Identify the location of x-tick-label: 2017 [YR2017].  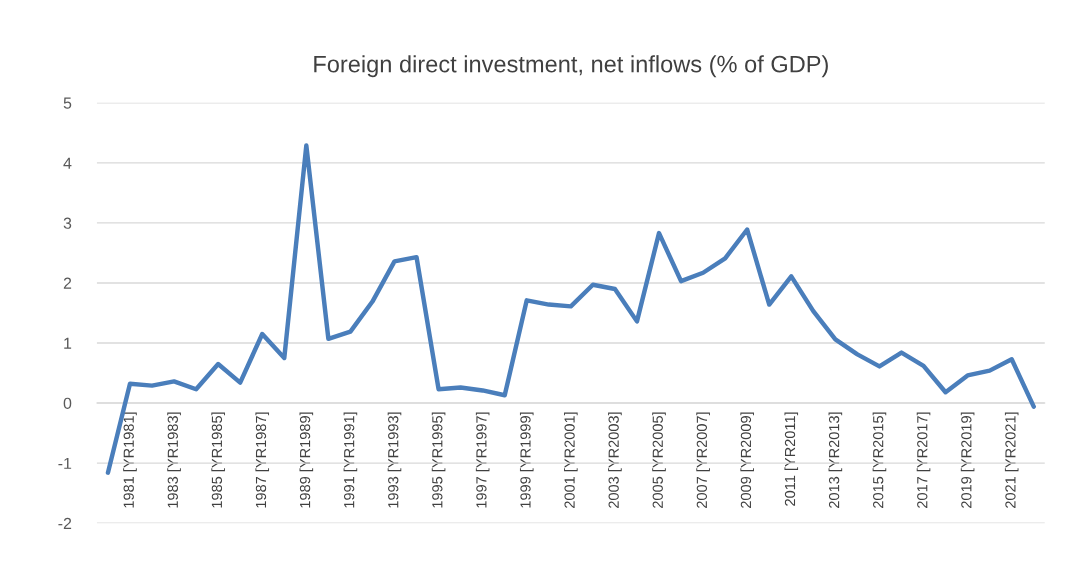
(923, 460).